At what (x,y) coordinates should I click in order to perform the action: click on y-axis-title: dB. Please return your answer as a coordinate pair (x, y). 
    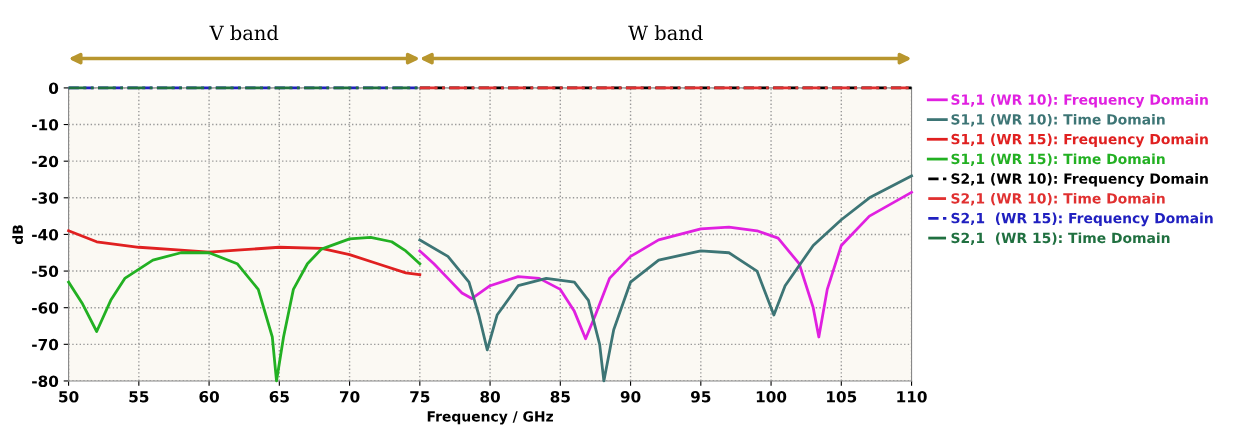
    Looking at the image, I should click on (18, 235).